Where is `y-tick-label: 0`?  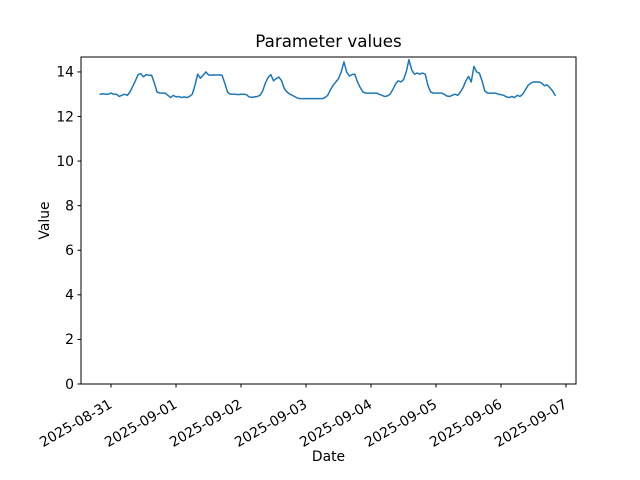 y-tick-label: 0 is located at coordinates (69, 385).